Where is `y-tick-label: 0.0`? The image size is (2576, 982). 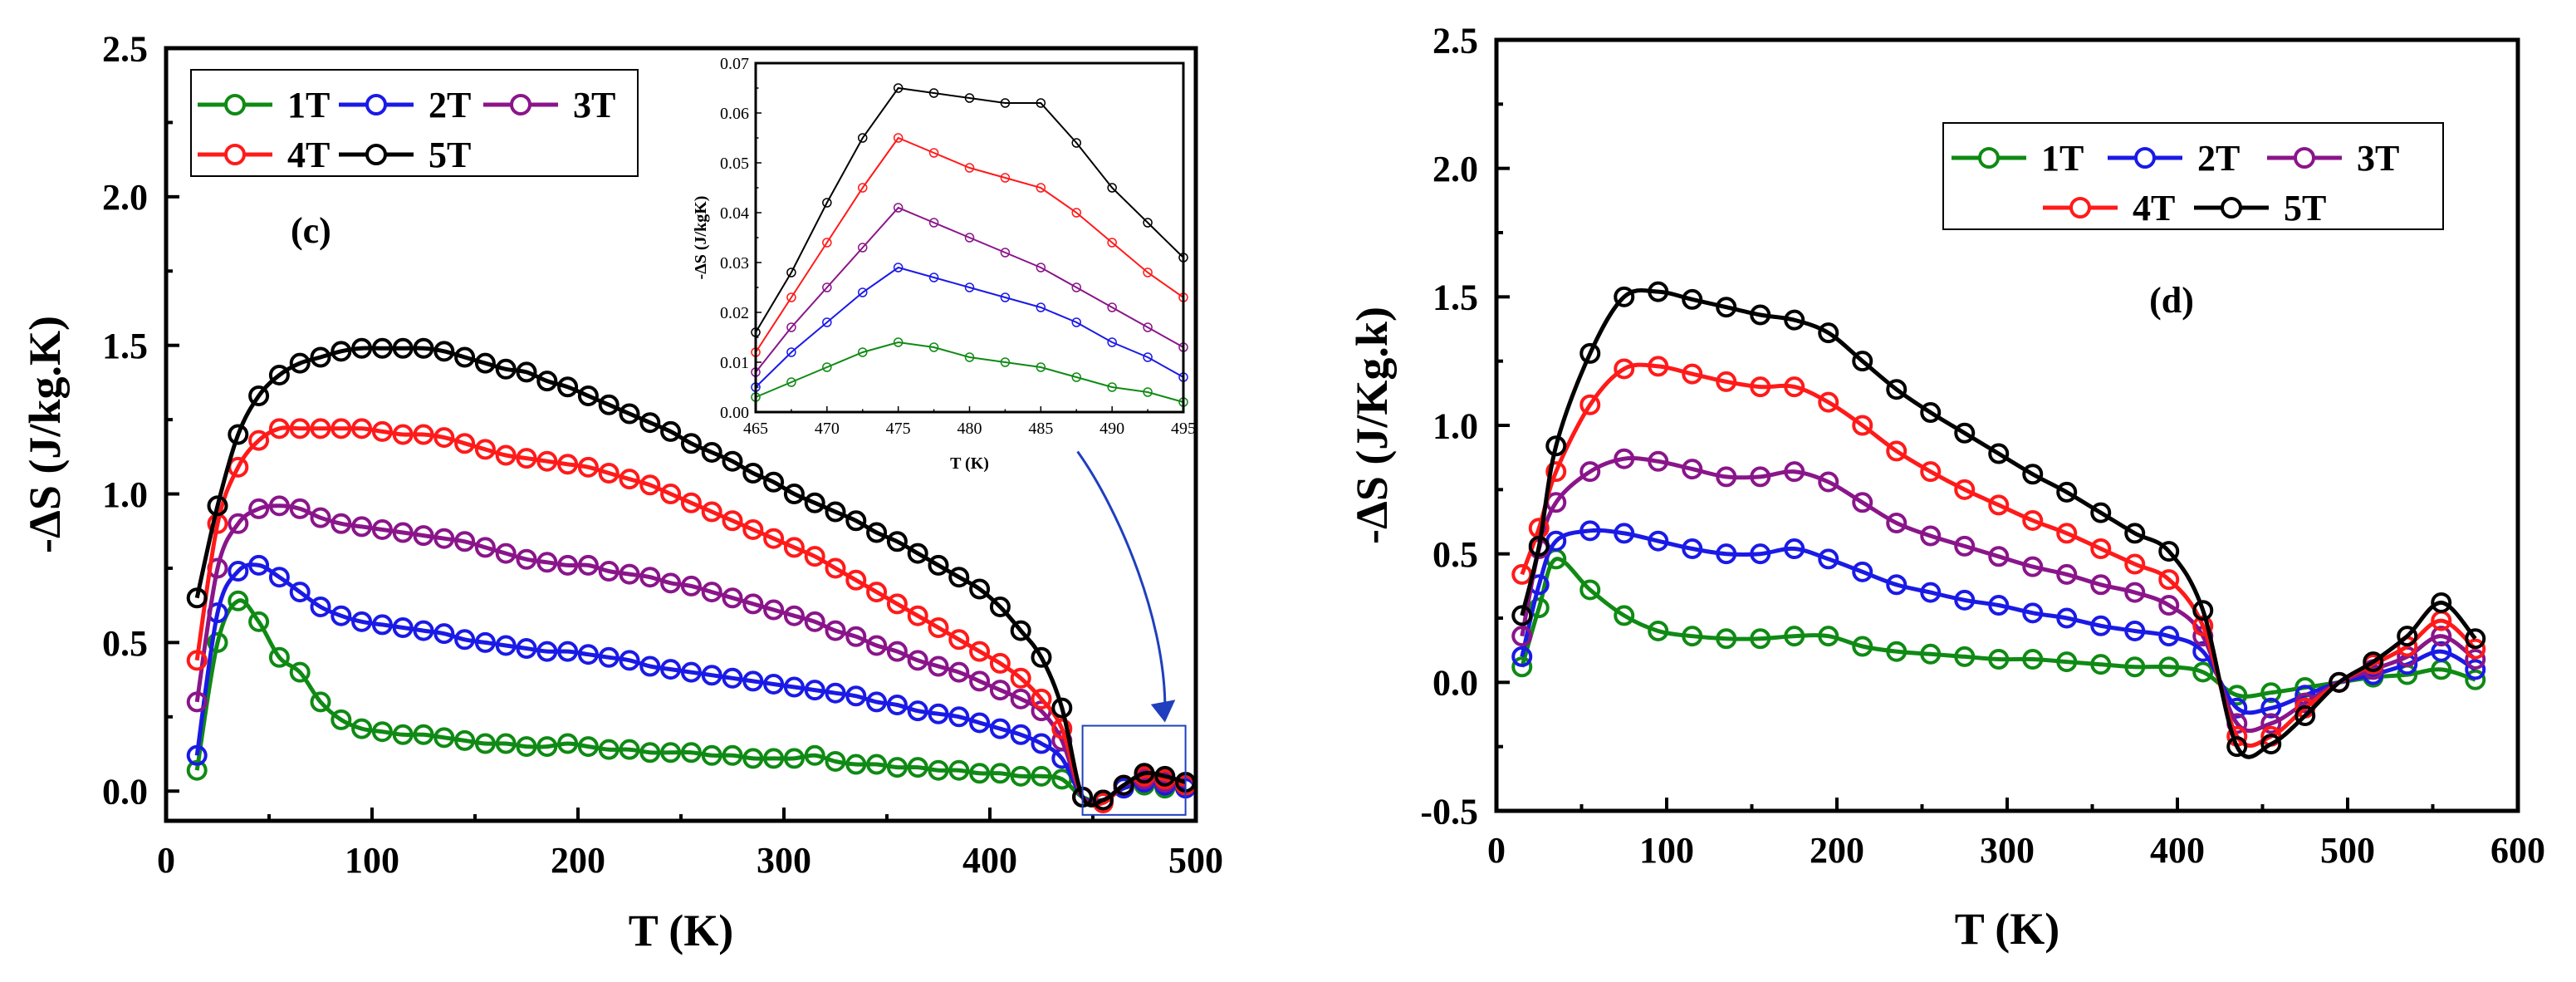
y-tick-label: 0.0 is located at coordinates (1455, 683).